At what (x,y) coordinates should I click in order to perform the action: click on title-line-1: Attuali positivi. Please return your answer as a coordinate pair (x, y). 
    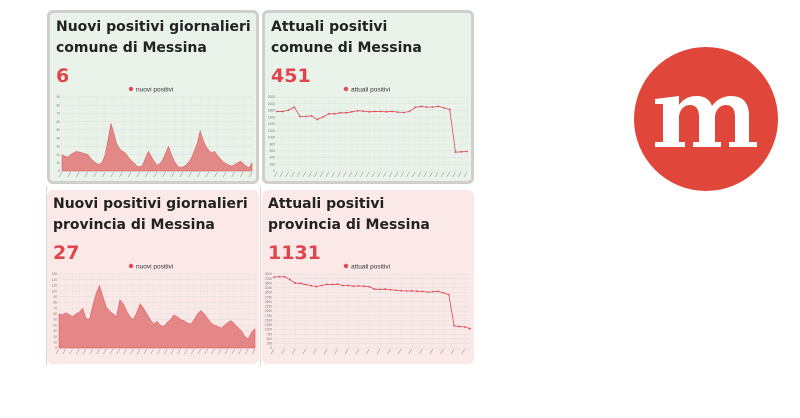
    Looking at the image, I should click on (326, 204).